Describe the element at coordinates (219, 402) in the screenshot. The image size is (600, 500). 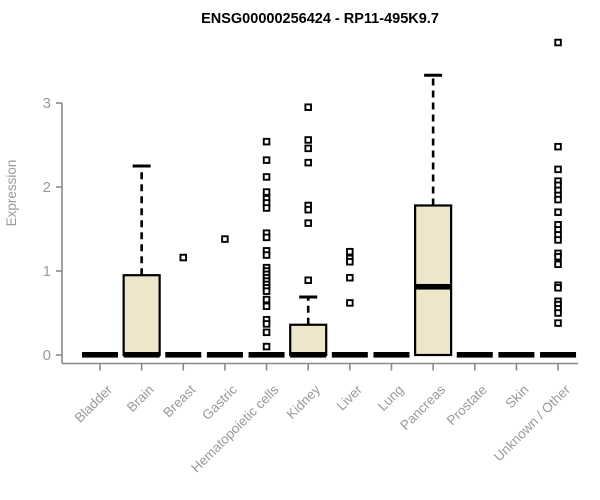
I see `x-tick-label: Gastric` at that location.